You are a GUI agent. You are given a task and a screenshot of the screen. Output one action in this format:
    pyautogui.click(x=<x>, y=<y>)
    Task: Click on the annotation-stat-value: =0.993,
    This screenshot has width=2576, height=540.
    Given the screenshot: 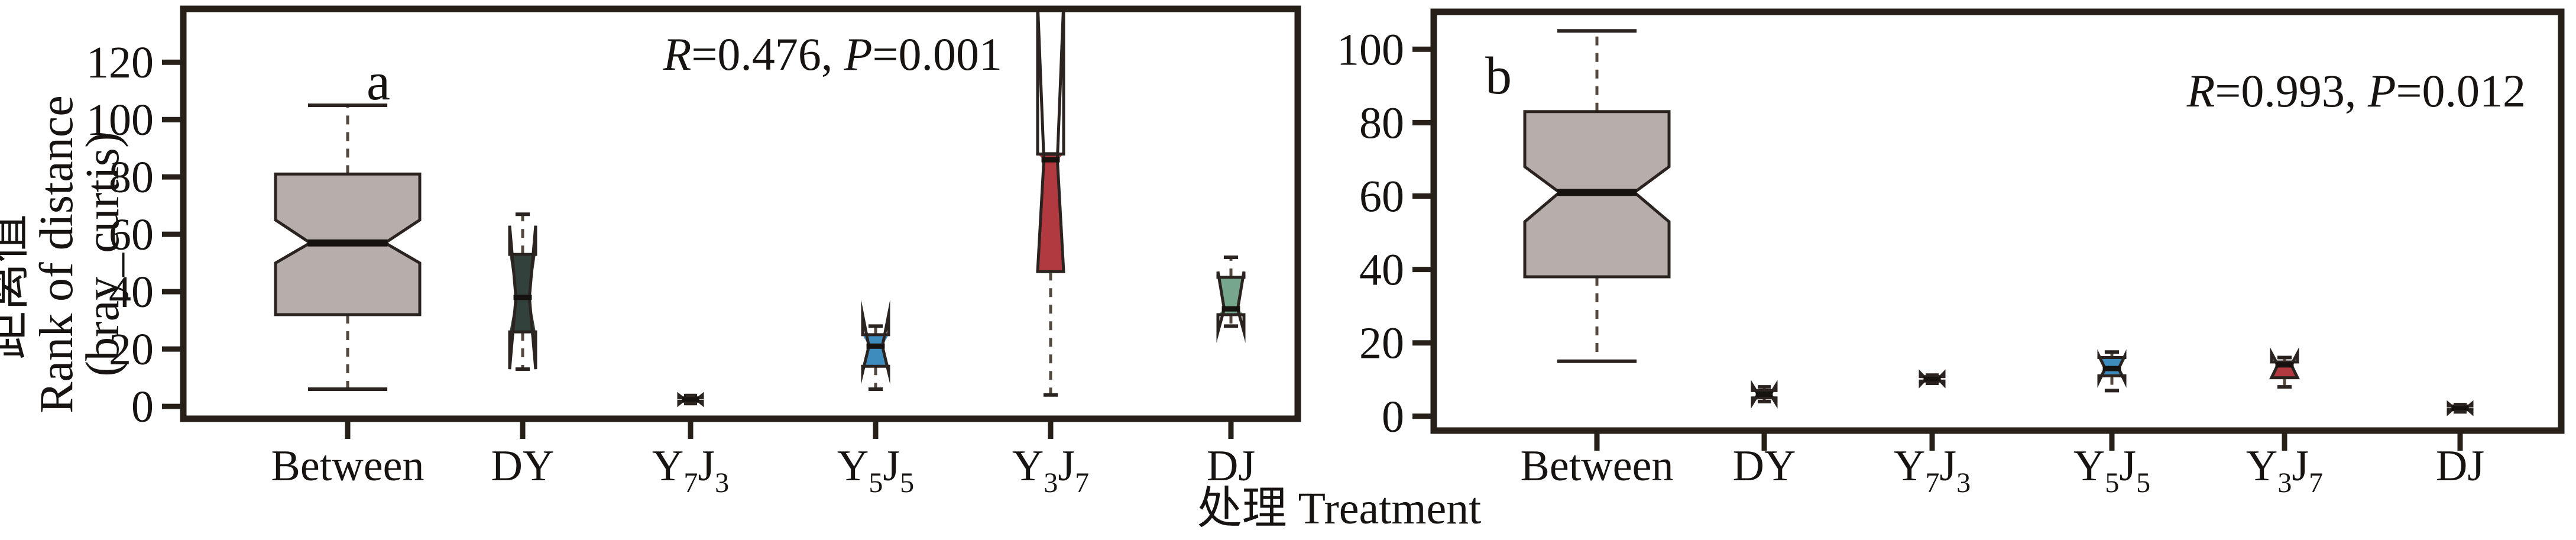 What is the action you would take?
    pyautogui.click(x=2291, y=91)
    